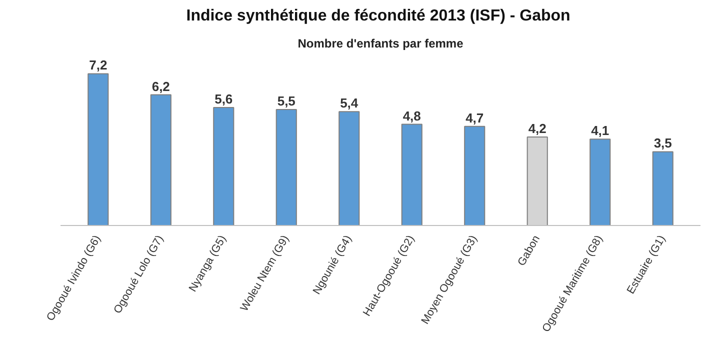 The image size is (720, 340). What do you see at coordinates (161, 86) in the screenshot?
I see `data-label: 6,2` at bounding box center [161, 86].